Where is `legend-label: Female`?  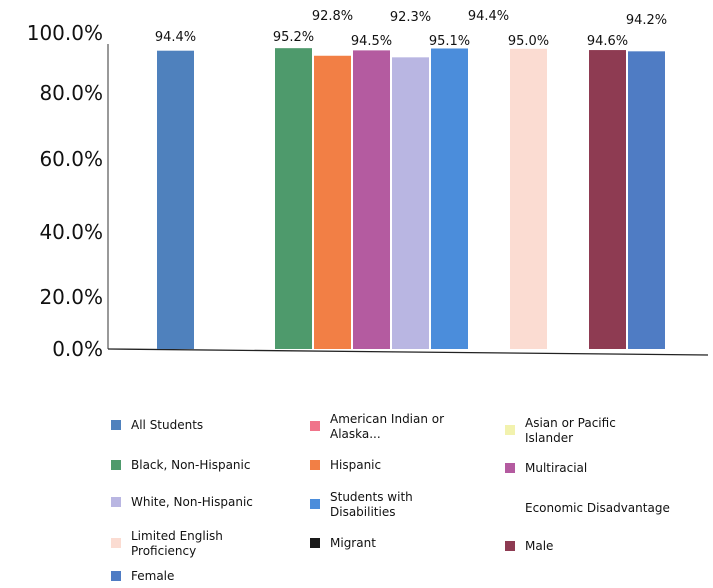
legend-label: Female is located at coordinates (152, 576).